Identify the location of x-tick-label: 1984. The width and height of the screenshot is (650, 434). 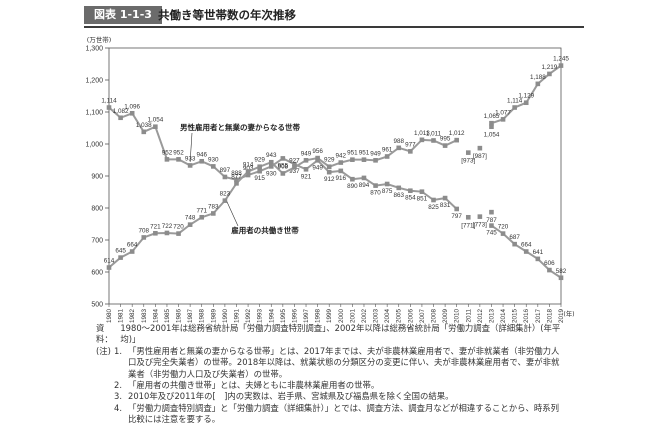
(155, 316).